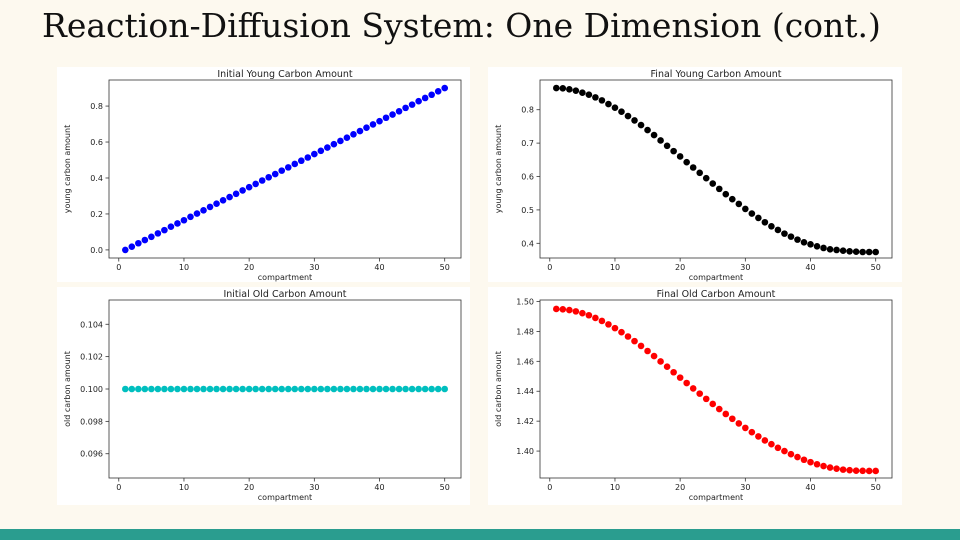 The image size is (960, 540). Describe the element at coordinates (379, 487) in the screenshot. I see `chart-2-x-tick-label-4: 40` at that location.